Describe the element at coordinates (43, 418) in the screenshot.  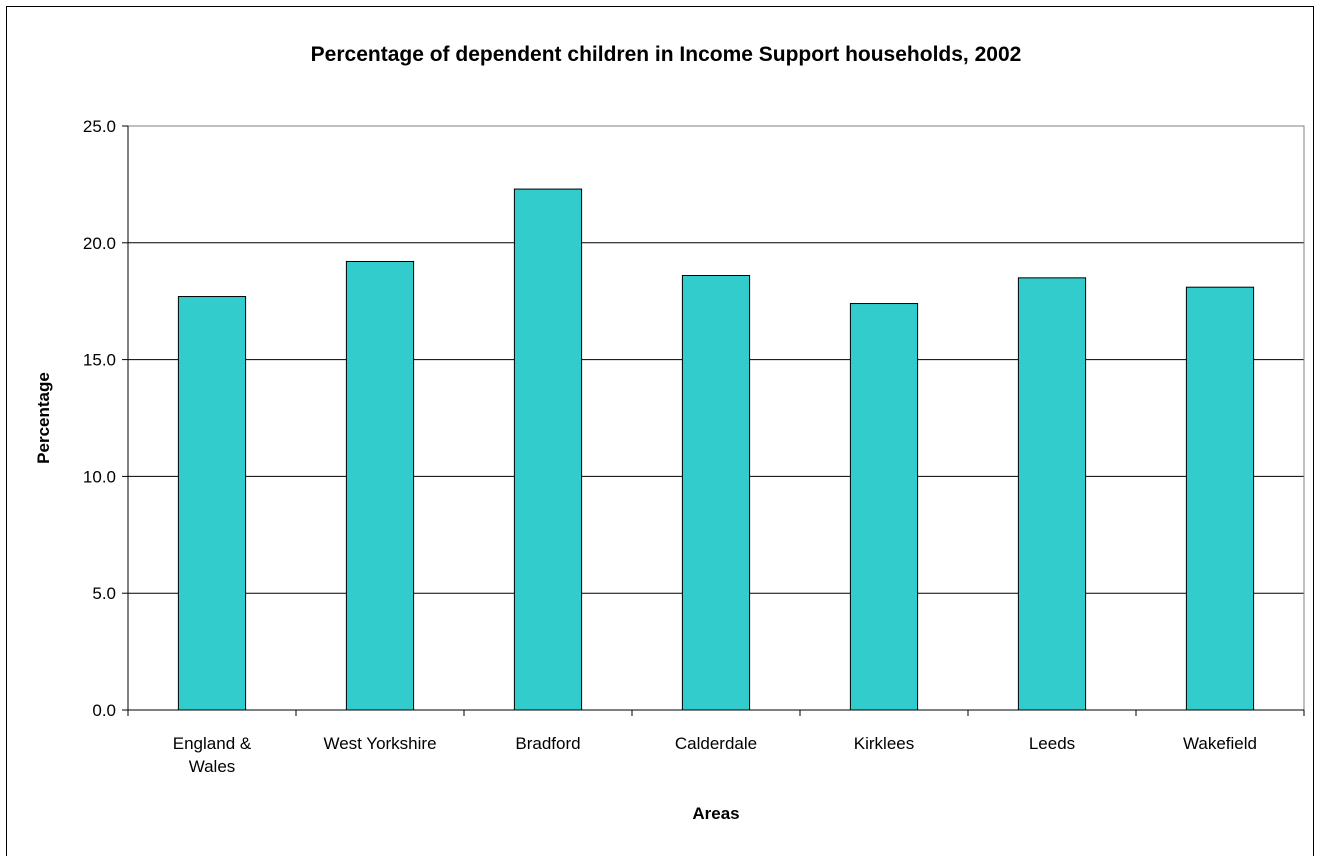
I see `y-axis-title: Percentage` at that location.